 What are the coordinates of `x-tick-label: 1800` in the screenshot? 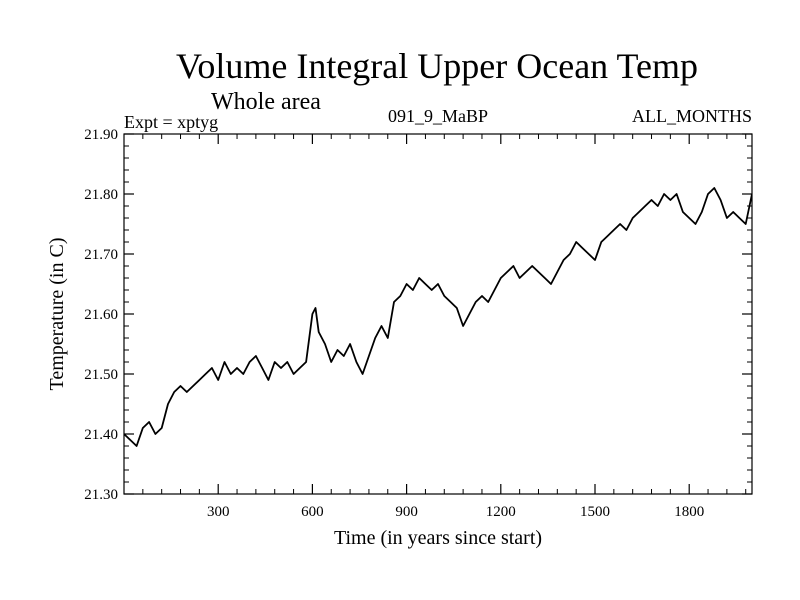 It's located at (689, 512).